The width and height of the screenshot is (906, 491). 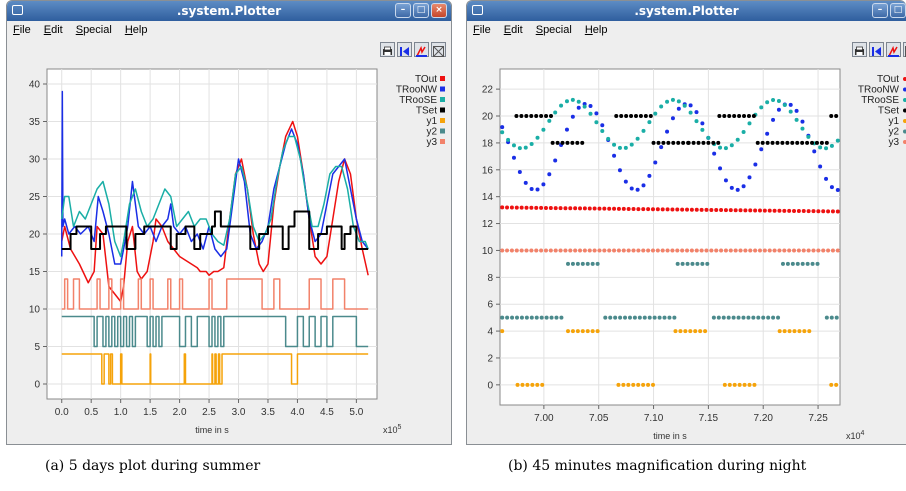 What do you see at coordinates (439, 10) in the screenshot?
I see `close-button: ×` at bounding box center [439, 10].